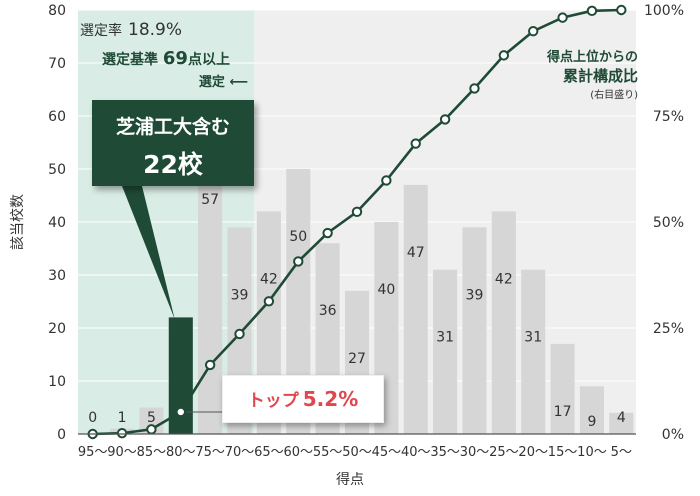 This screenshot has width=700, height=496. What do you see at coordinates (61, 435) in the screenshot?
I see `y-tick-label: 0` at bounding box center [61, 435].